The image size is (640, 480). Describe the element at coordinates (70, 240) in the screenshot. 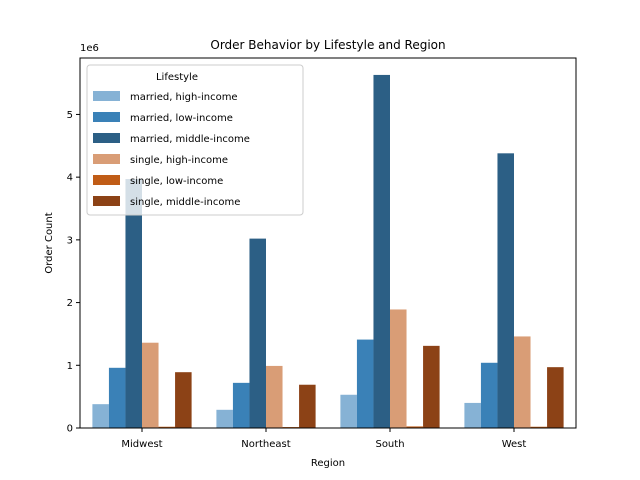

I see `y-tick-label: 3` at that location.